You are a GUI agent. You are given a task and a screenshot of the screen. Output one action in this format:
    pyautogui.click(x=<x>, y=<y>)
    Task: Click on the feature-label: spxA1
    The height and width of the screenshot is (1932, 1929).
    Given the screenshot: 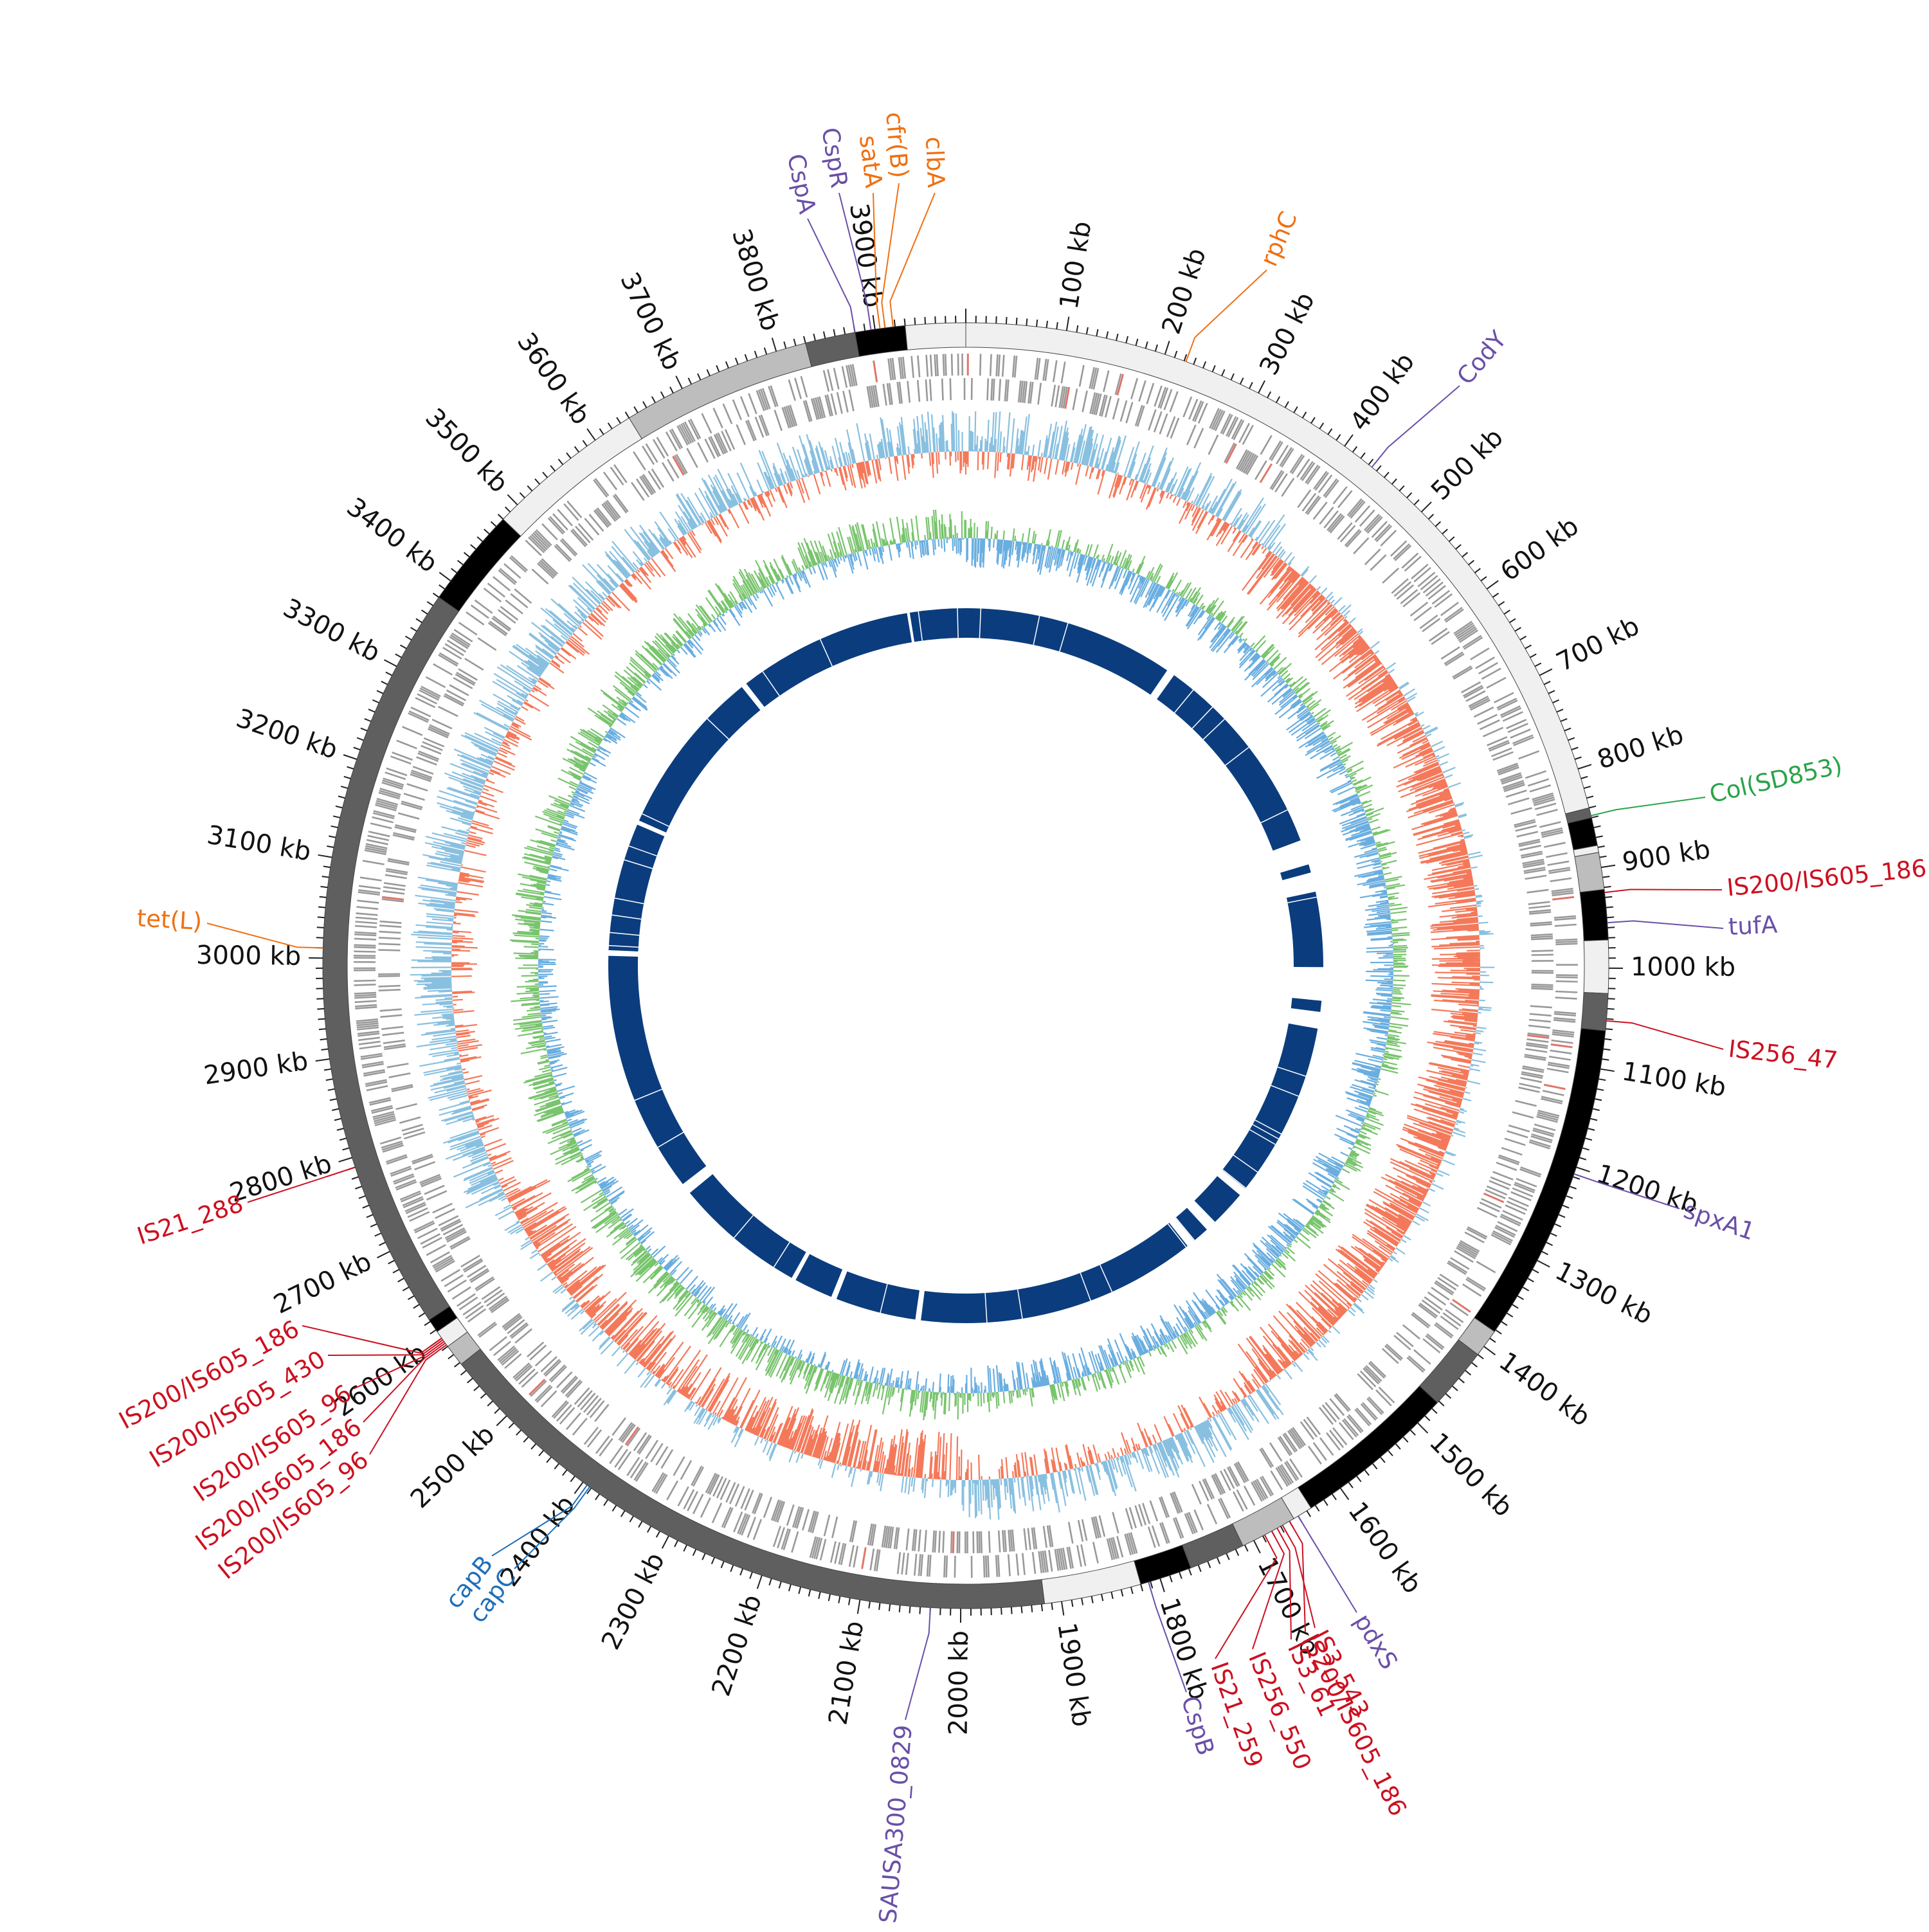 What is the action you would take?
    pyautogui.click(x=1719, y=1220)
    